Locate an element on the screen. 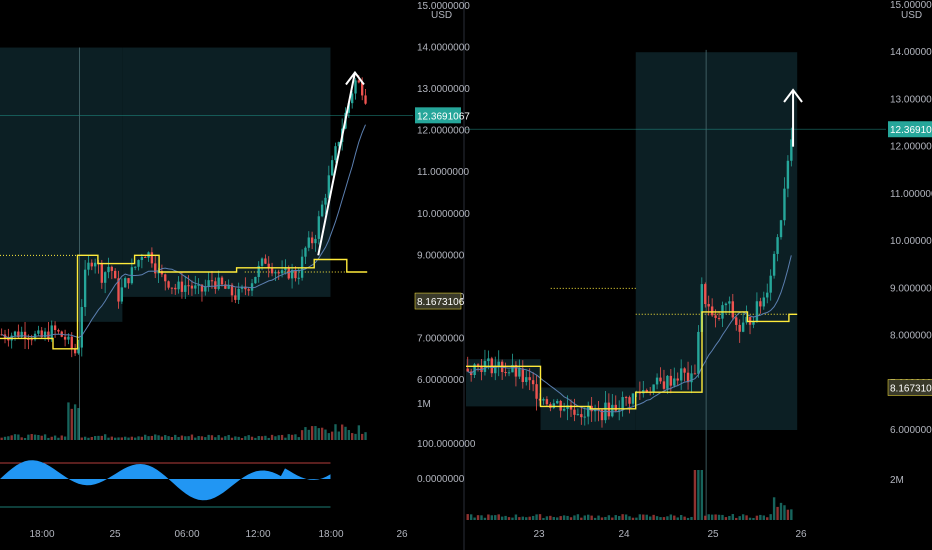 This screenshot has height=550, width=932. volume-axis-label: 2M is located at coordinates (897, 480).